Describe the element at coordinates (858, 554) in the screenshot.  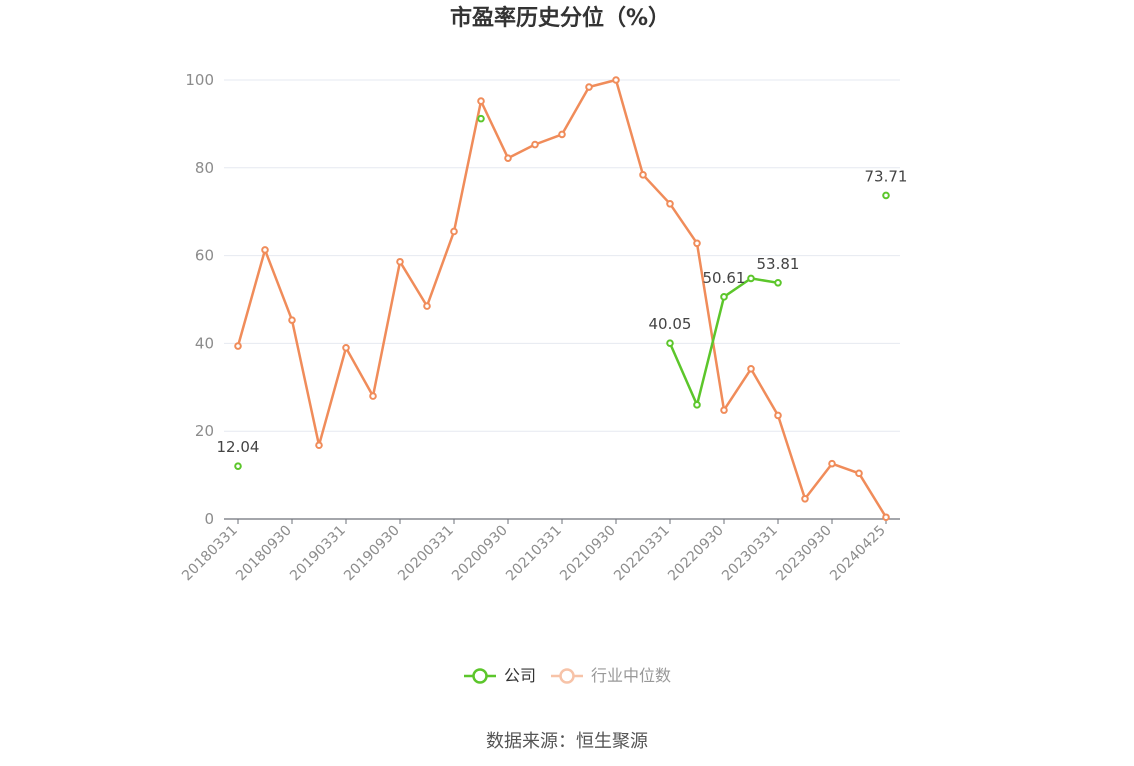
I see `x-tick-label: 20240425` at that location.